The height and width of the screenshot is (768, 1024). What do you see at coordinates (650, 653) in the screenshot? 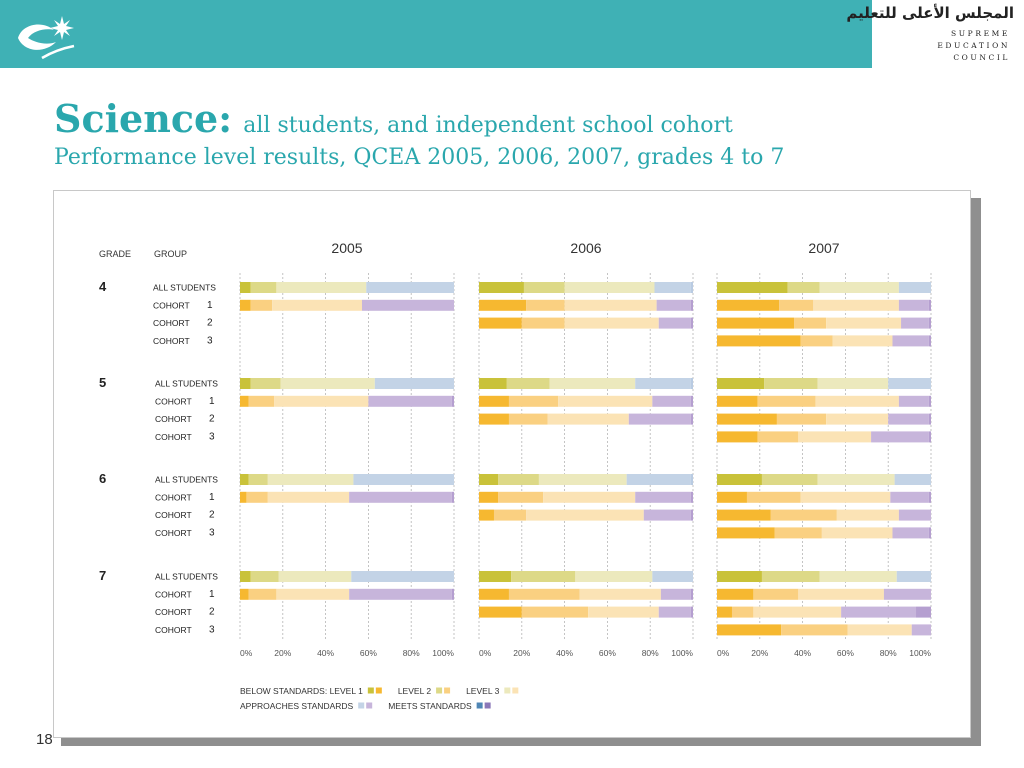
I see `x-tick-label: 80%` at bounding box center [650, 653].